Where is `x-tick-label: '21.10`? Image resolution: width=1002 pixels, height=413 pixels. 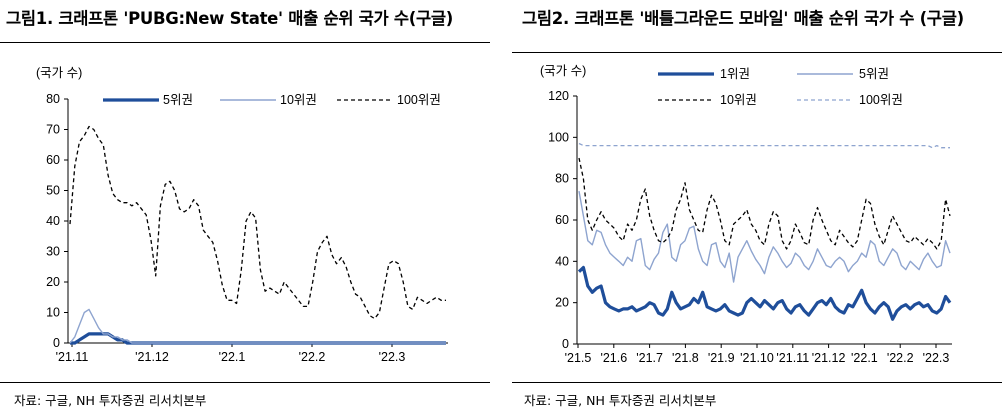 x-tick-label: '21.10 is located at coordinates (757, 358).